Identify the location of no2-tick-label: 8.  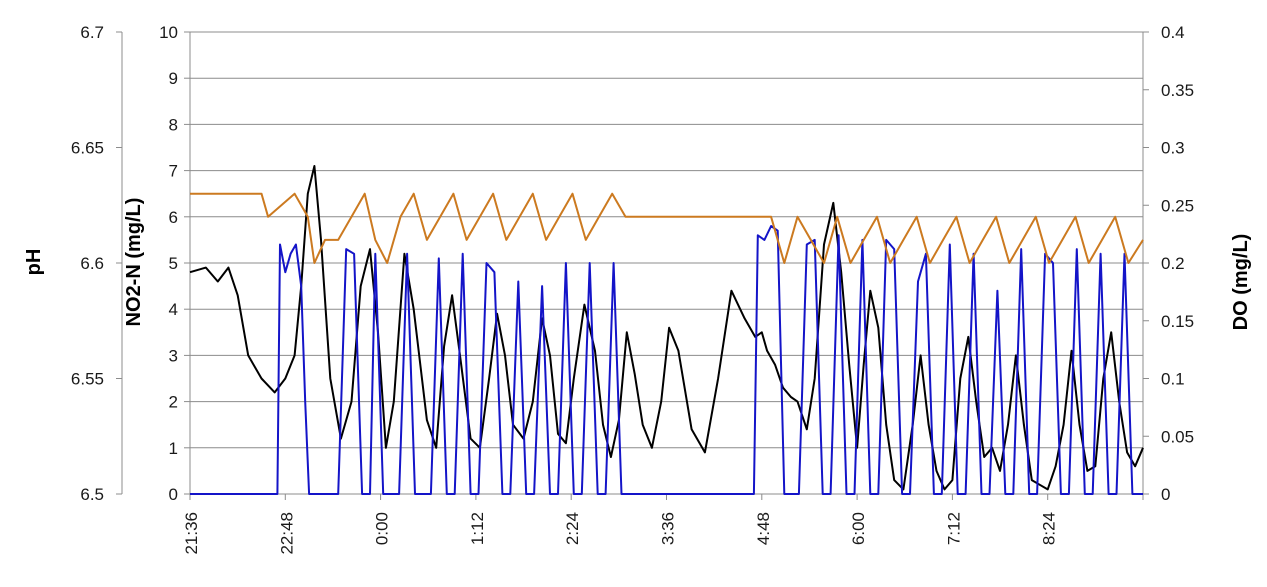
(173, 124).